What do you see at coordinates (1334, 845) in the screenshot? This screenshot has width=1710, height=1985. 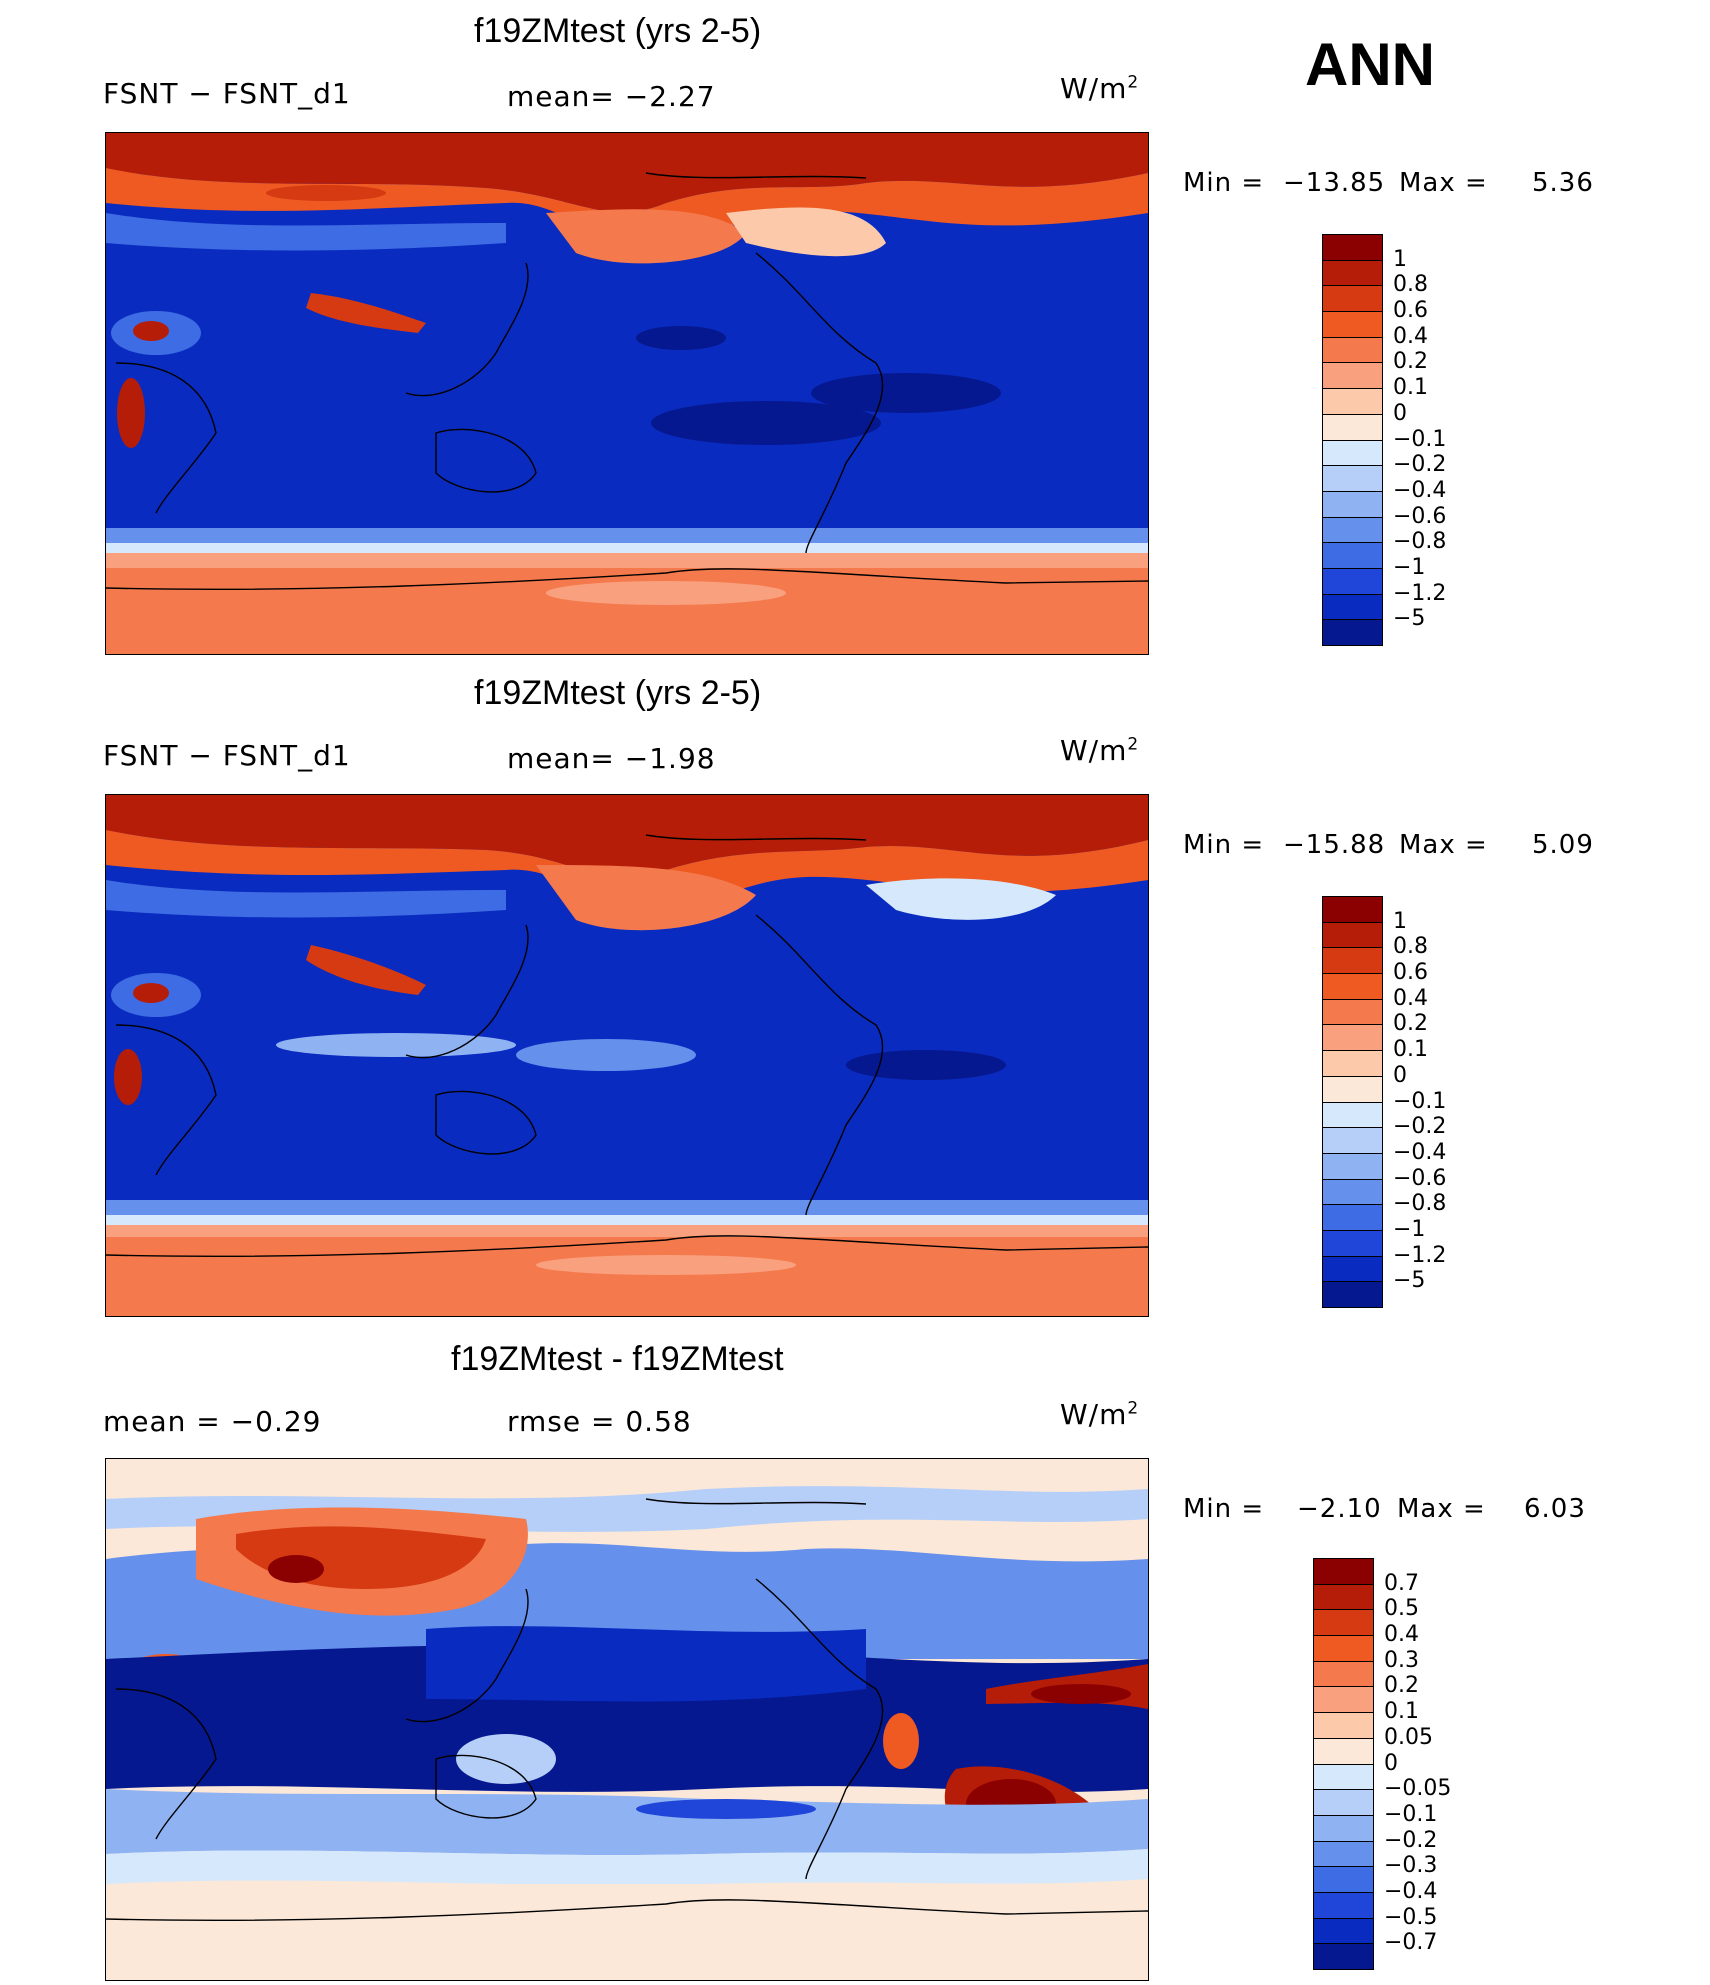 I see `panel-2-min-value: −15.88` at bounding box center [1334, 845].